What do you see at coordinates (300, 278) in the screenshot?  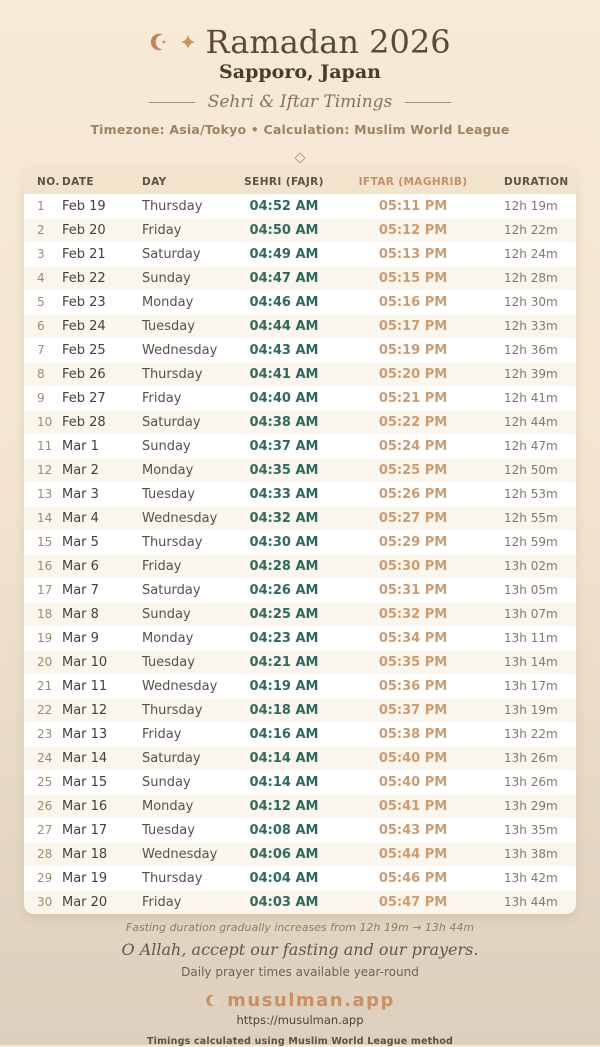 I see `table-row: 4 Feb 22 Sunday 04:47 AM 05:15 PM 12h 28m` at bounding box center [300, 278].